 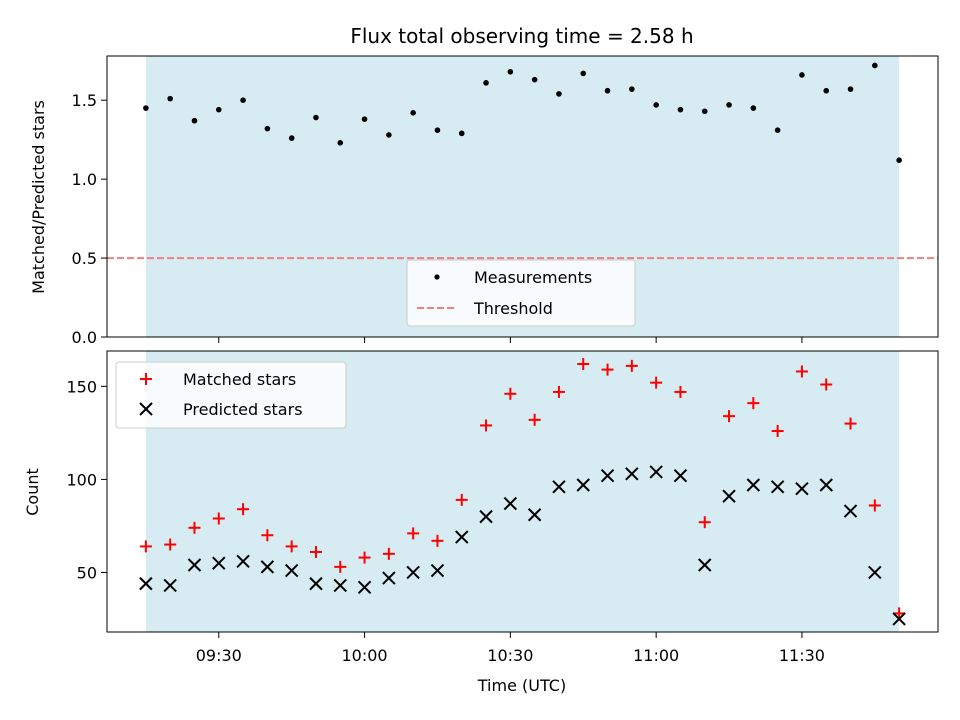 What do you see at coordinates (513, 308) in the screenshot?
I see `legend-threshold-label: Threshold` at bounding box center [513, 308].